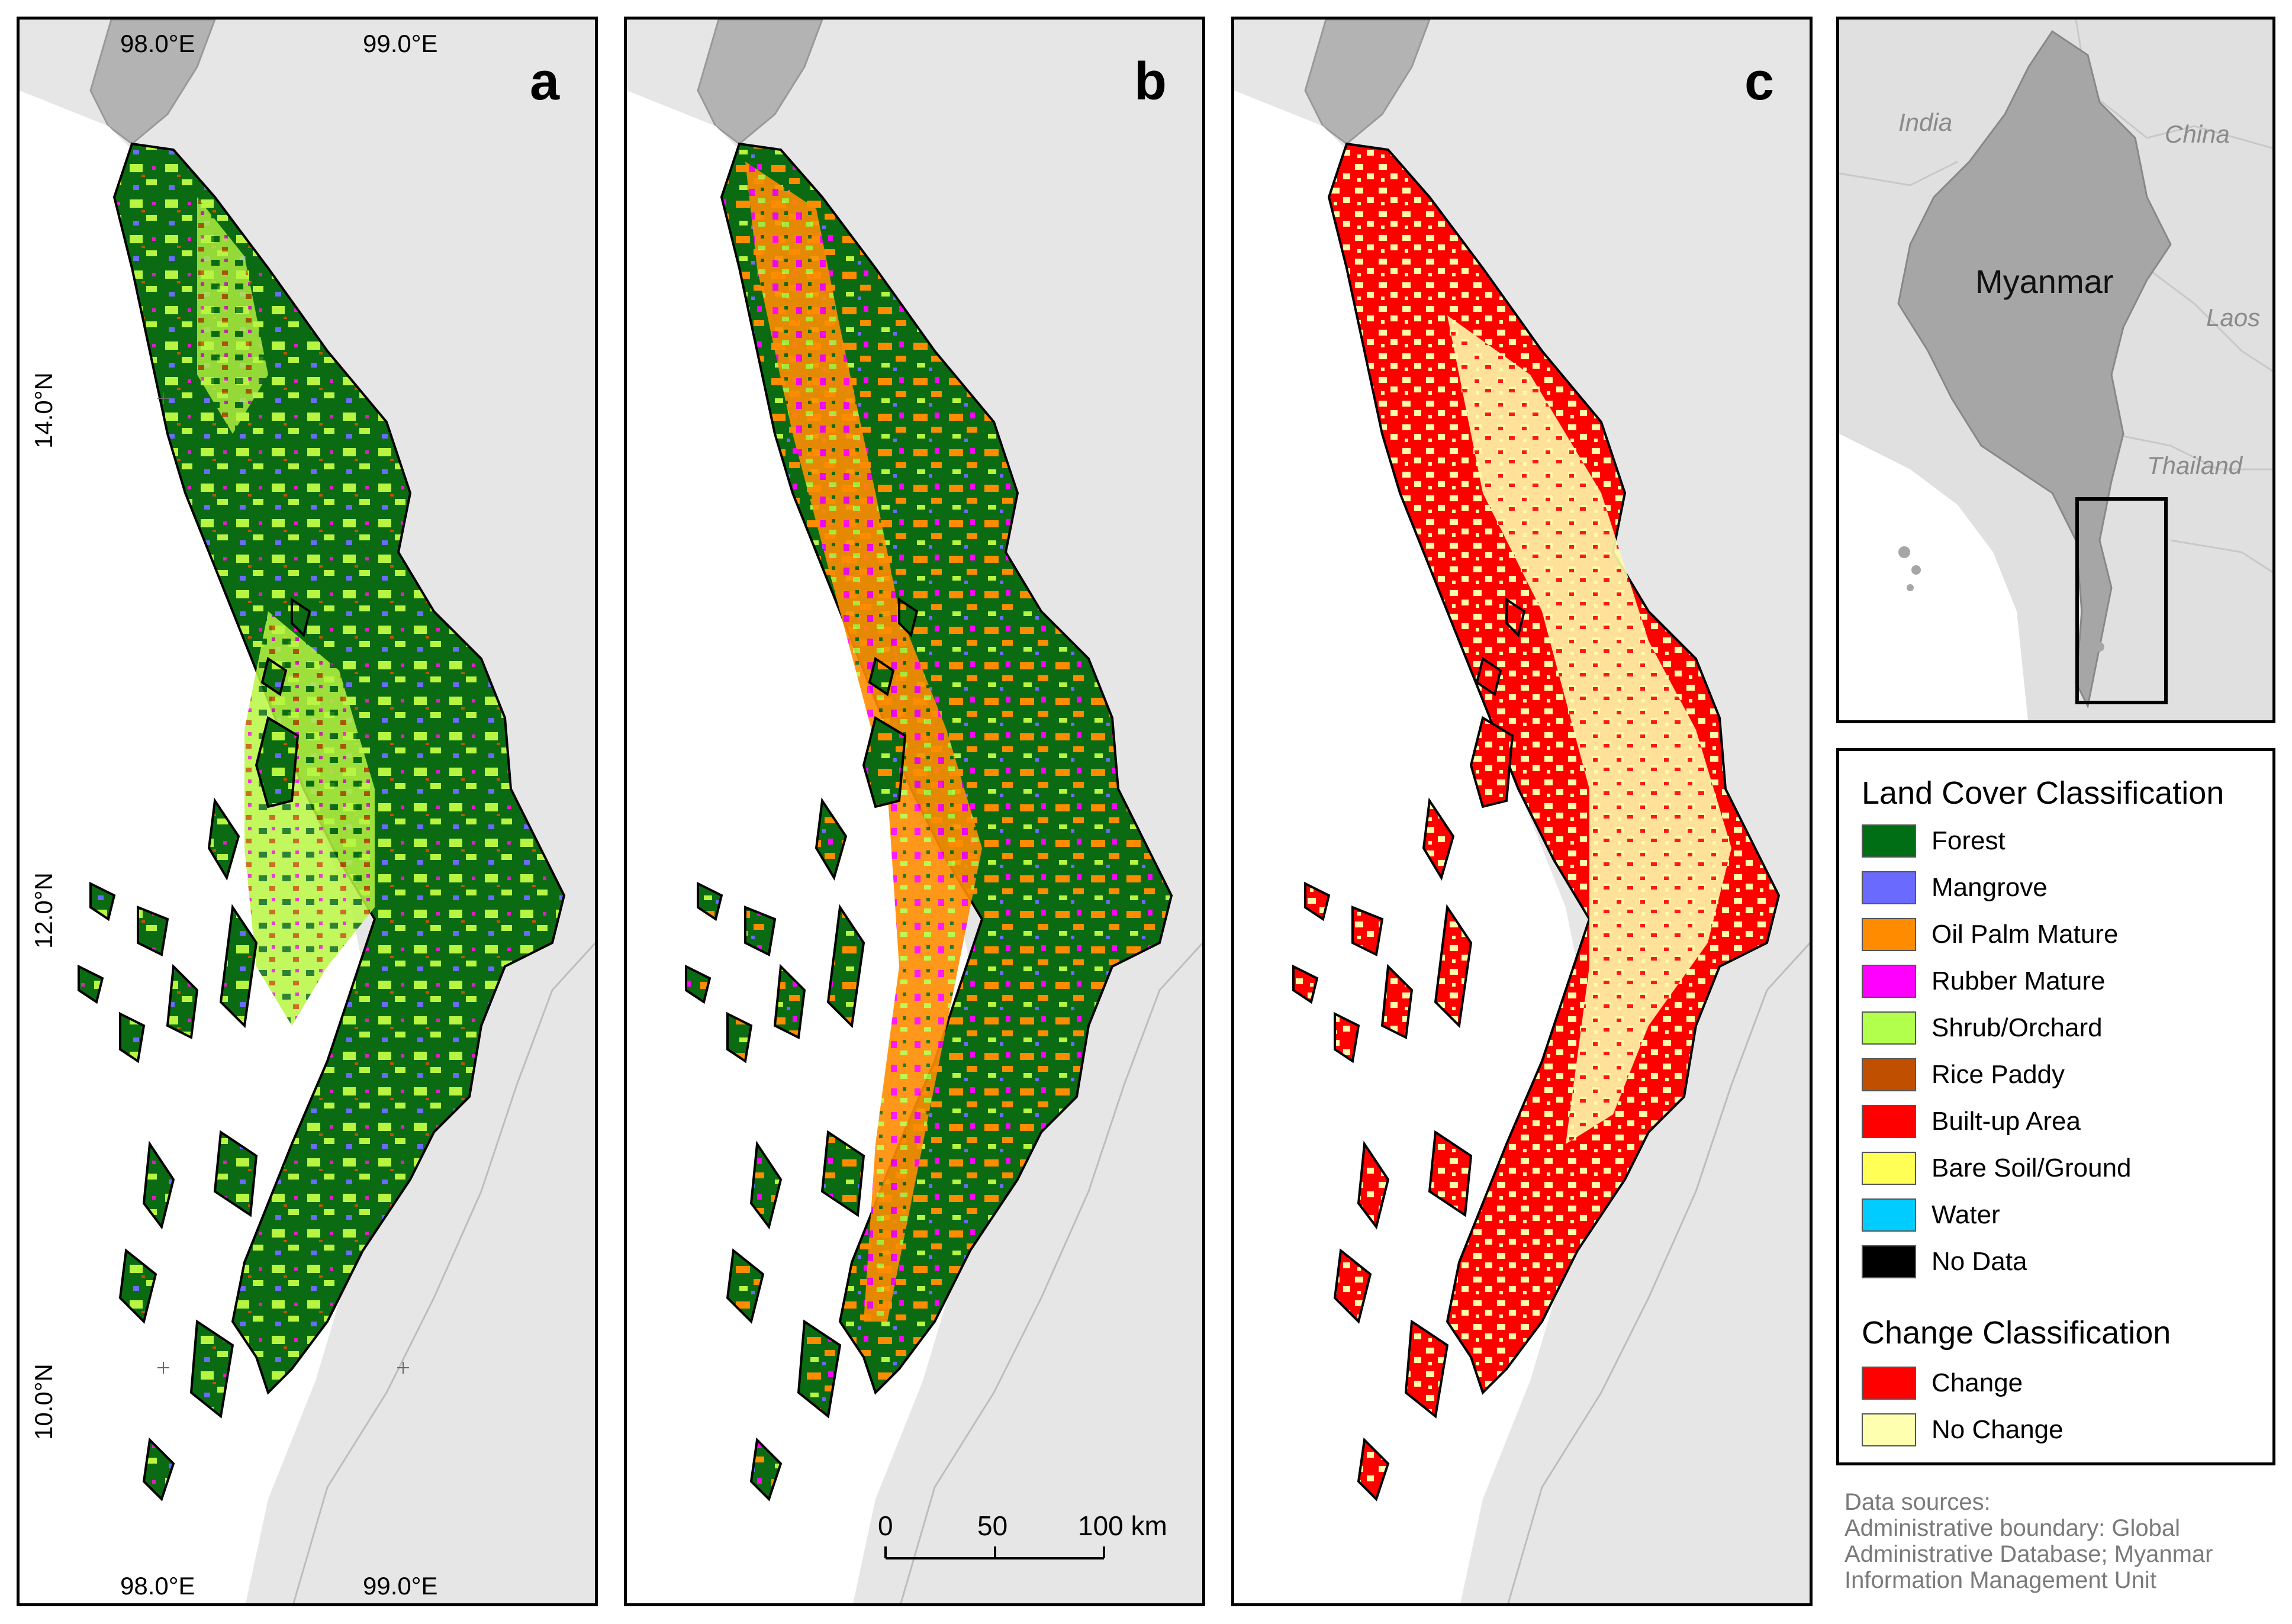 The image size is (2292, 1624). Describe the element at coordinates (1931, 1215) in the screenshot. I see `legend-item: Water` at that location.